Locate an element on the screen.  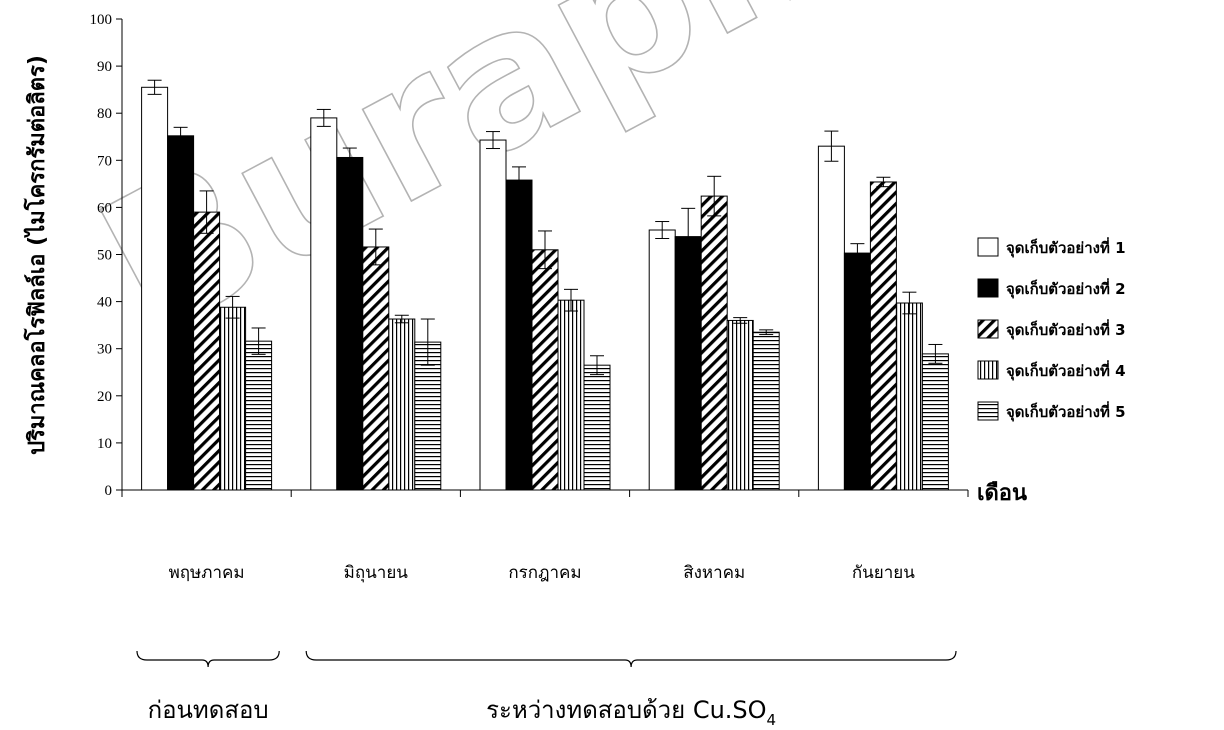
y-tick-label: 70 is located at coordinates (104, 161).